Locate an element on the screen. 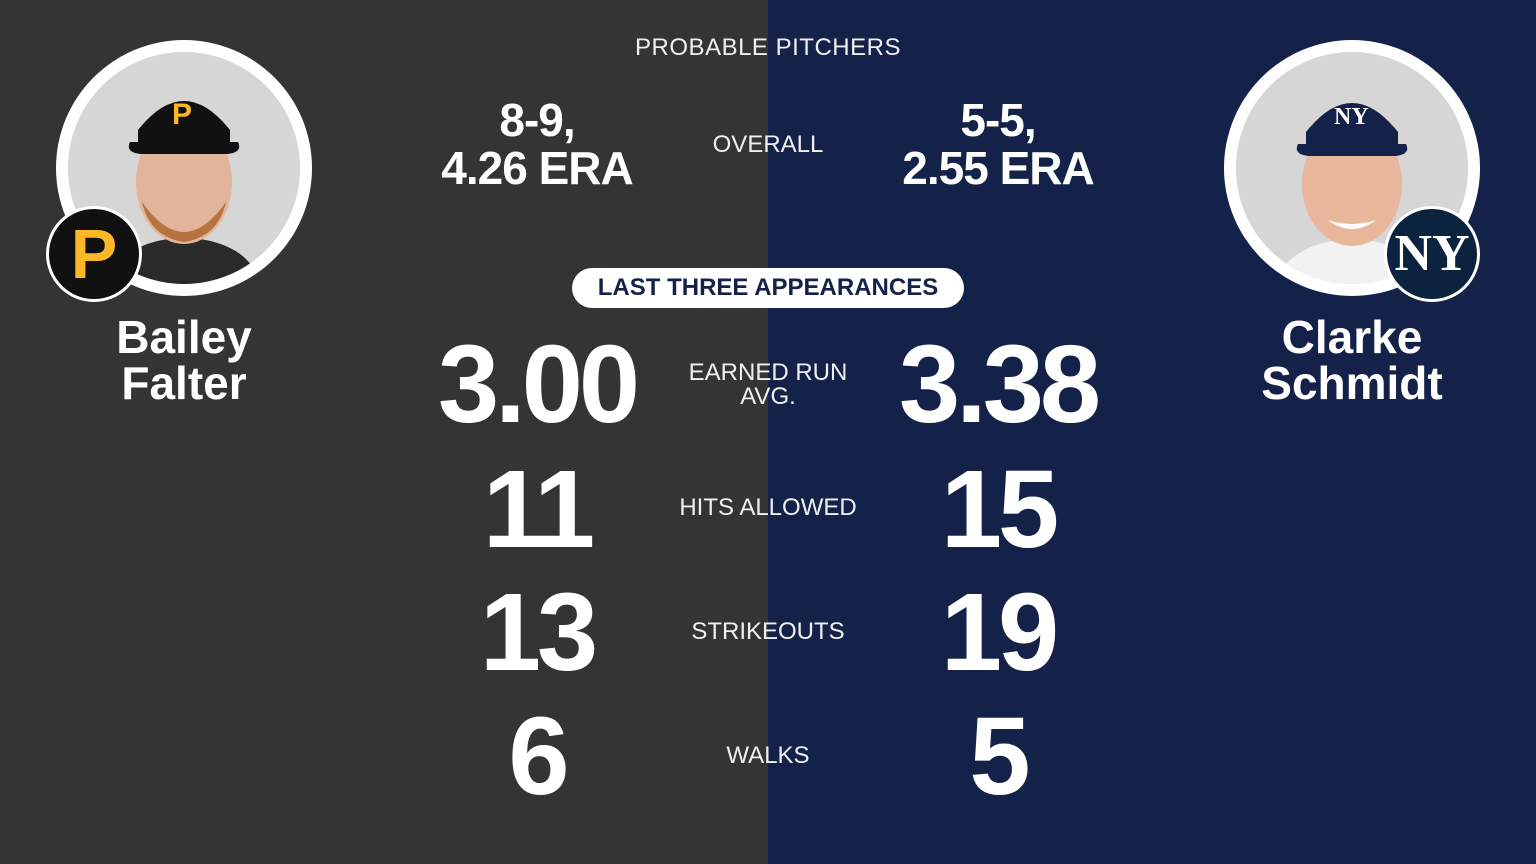  hits-label: HITS ALLOWED is located at coordinates (768, 507).